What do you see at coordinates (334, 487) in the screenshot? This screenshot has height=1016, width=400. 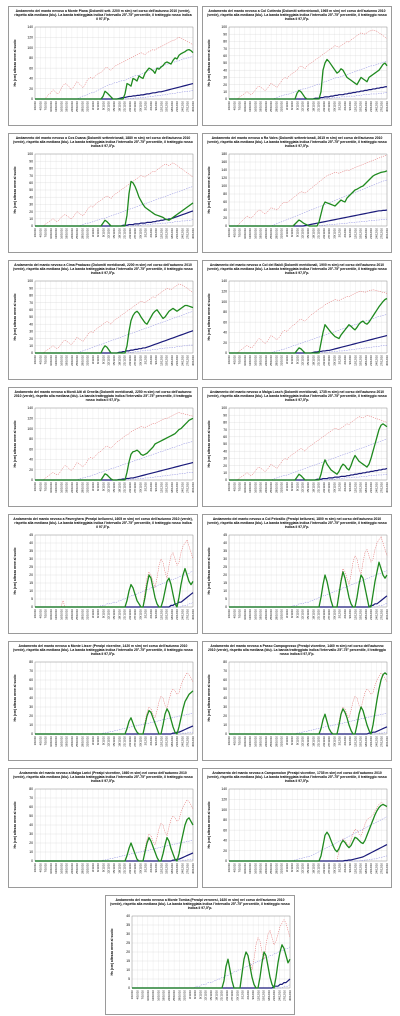 I see `x-tick-label: 30/11/10` at bounding box center [334, 487].